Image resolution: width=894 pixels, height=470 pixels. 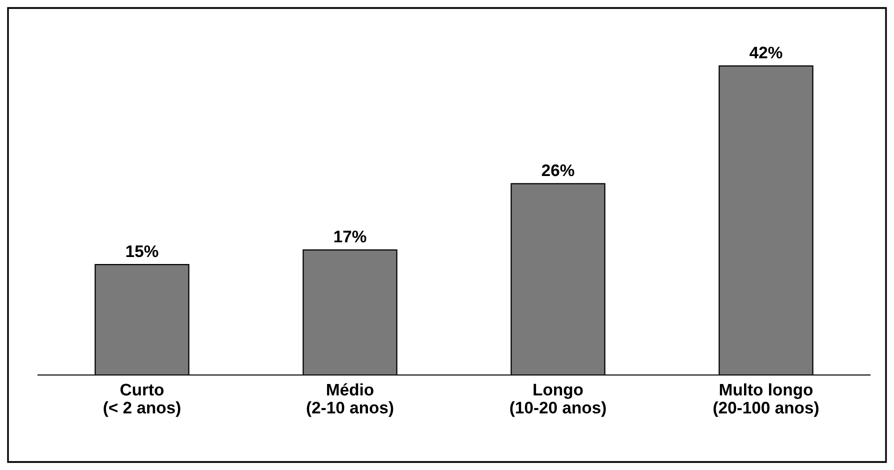 What do you see at coordinates (766, 52) in the screenshot?
I see `data-label: 42%` at bounding box center [766, 52].